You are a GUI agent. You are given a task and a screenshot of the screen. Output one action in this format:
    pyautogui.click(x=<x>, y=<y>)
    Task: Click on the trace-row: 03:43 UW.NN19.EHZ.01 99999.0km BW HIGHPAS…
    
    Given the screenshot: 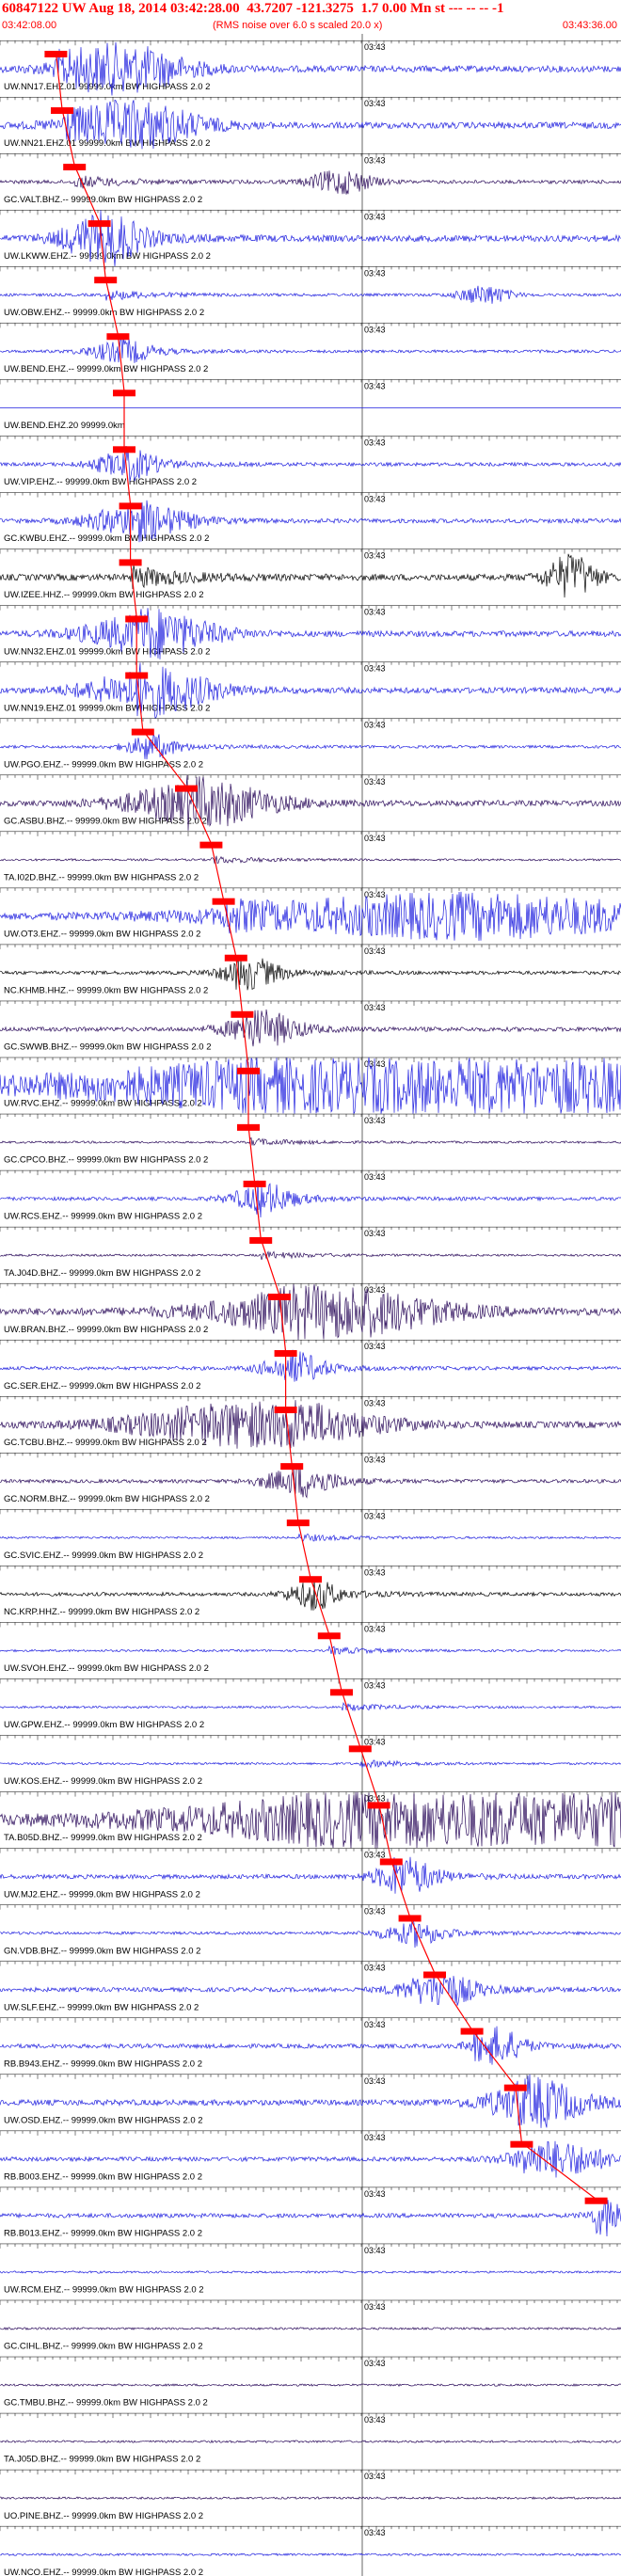 What is the action you would take?
    pyautogui.click(x=310, y=690)
    